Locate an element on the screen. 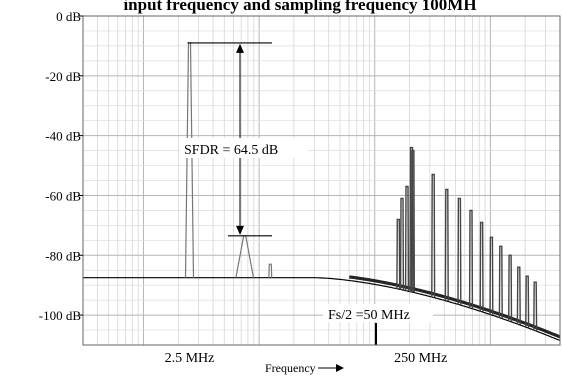  noise-floor-rolloff-curve is located at coordinates (322, 308).